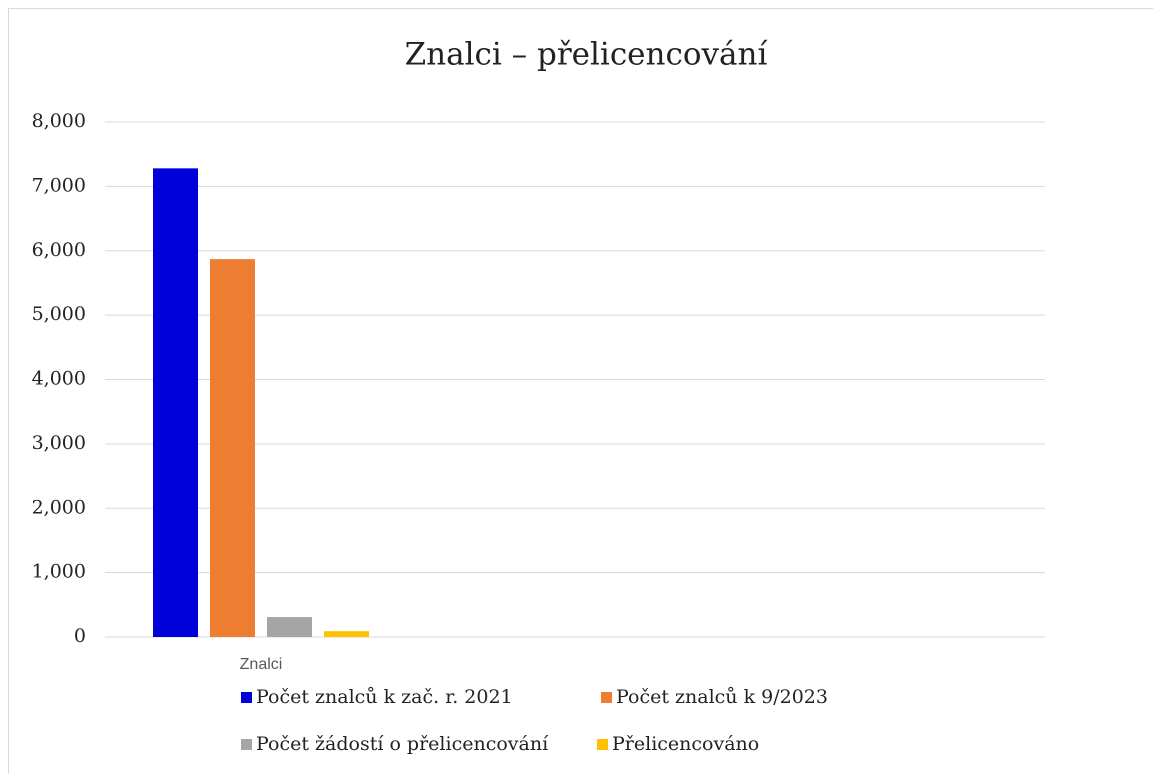  Describe the element at coordinates (59, 250) in the screenshot. I see `y-tick-label: 6,000` at that location.